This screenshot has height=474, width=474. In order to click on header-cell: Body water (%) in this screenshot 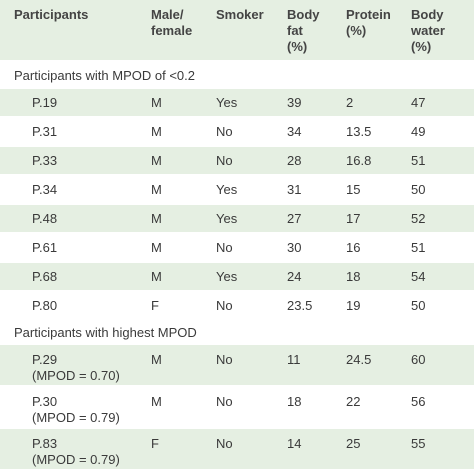, I will do `click(428, 31)`.